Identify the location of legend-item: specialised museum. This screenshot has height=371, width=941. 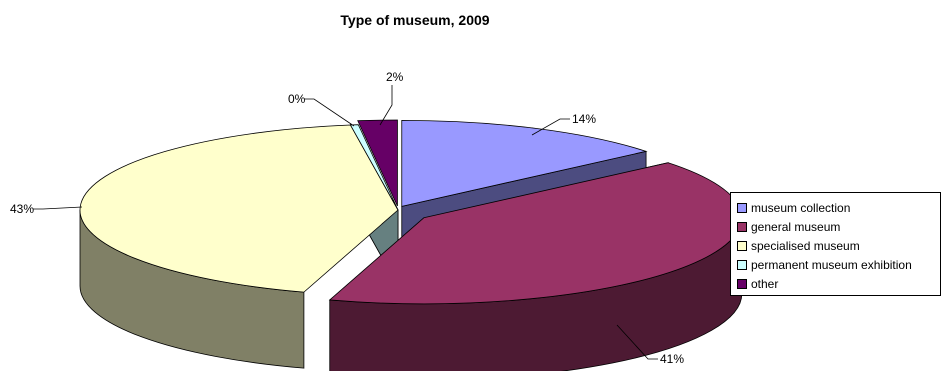
(798, 246).